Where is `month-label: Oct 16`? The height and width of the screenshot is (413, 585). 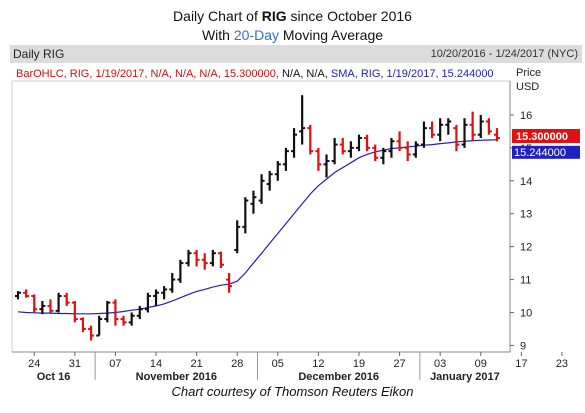
month-label: Oct 16 is located at coordinates (54, 377).